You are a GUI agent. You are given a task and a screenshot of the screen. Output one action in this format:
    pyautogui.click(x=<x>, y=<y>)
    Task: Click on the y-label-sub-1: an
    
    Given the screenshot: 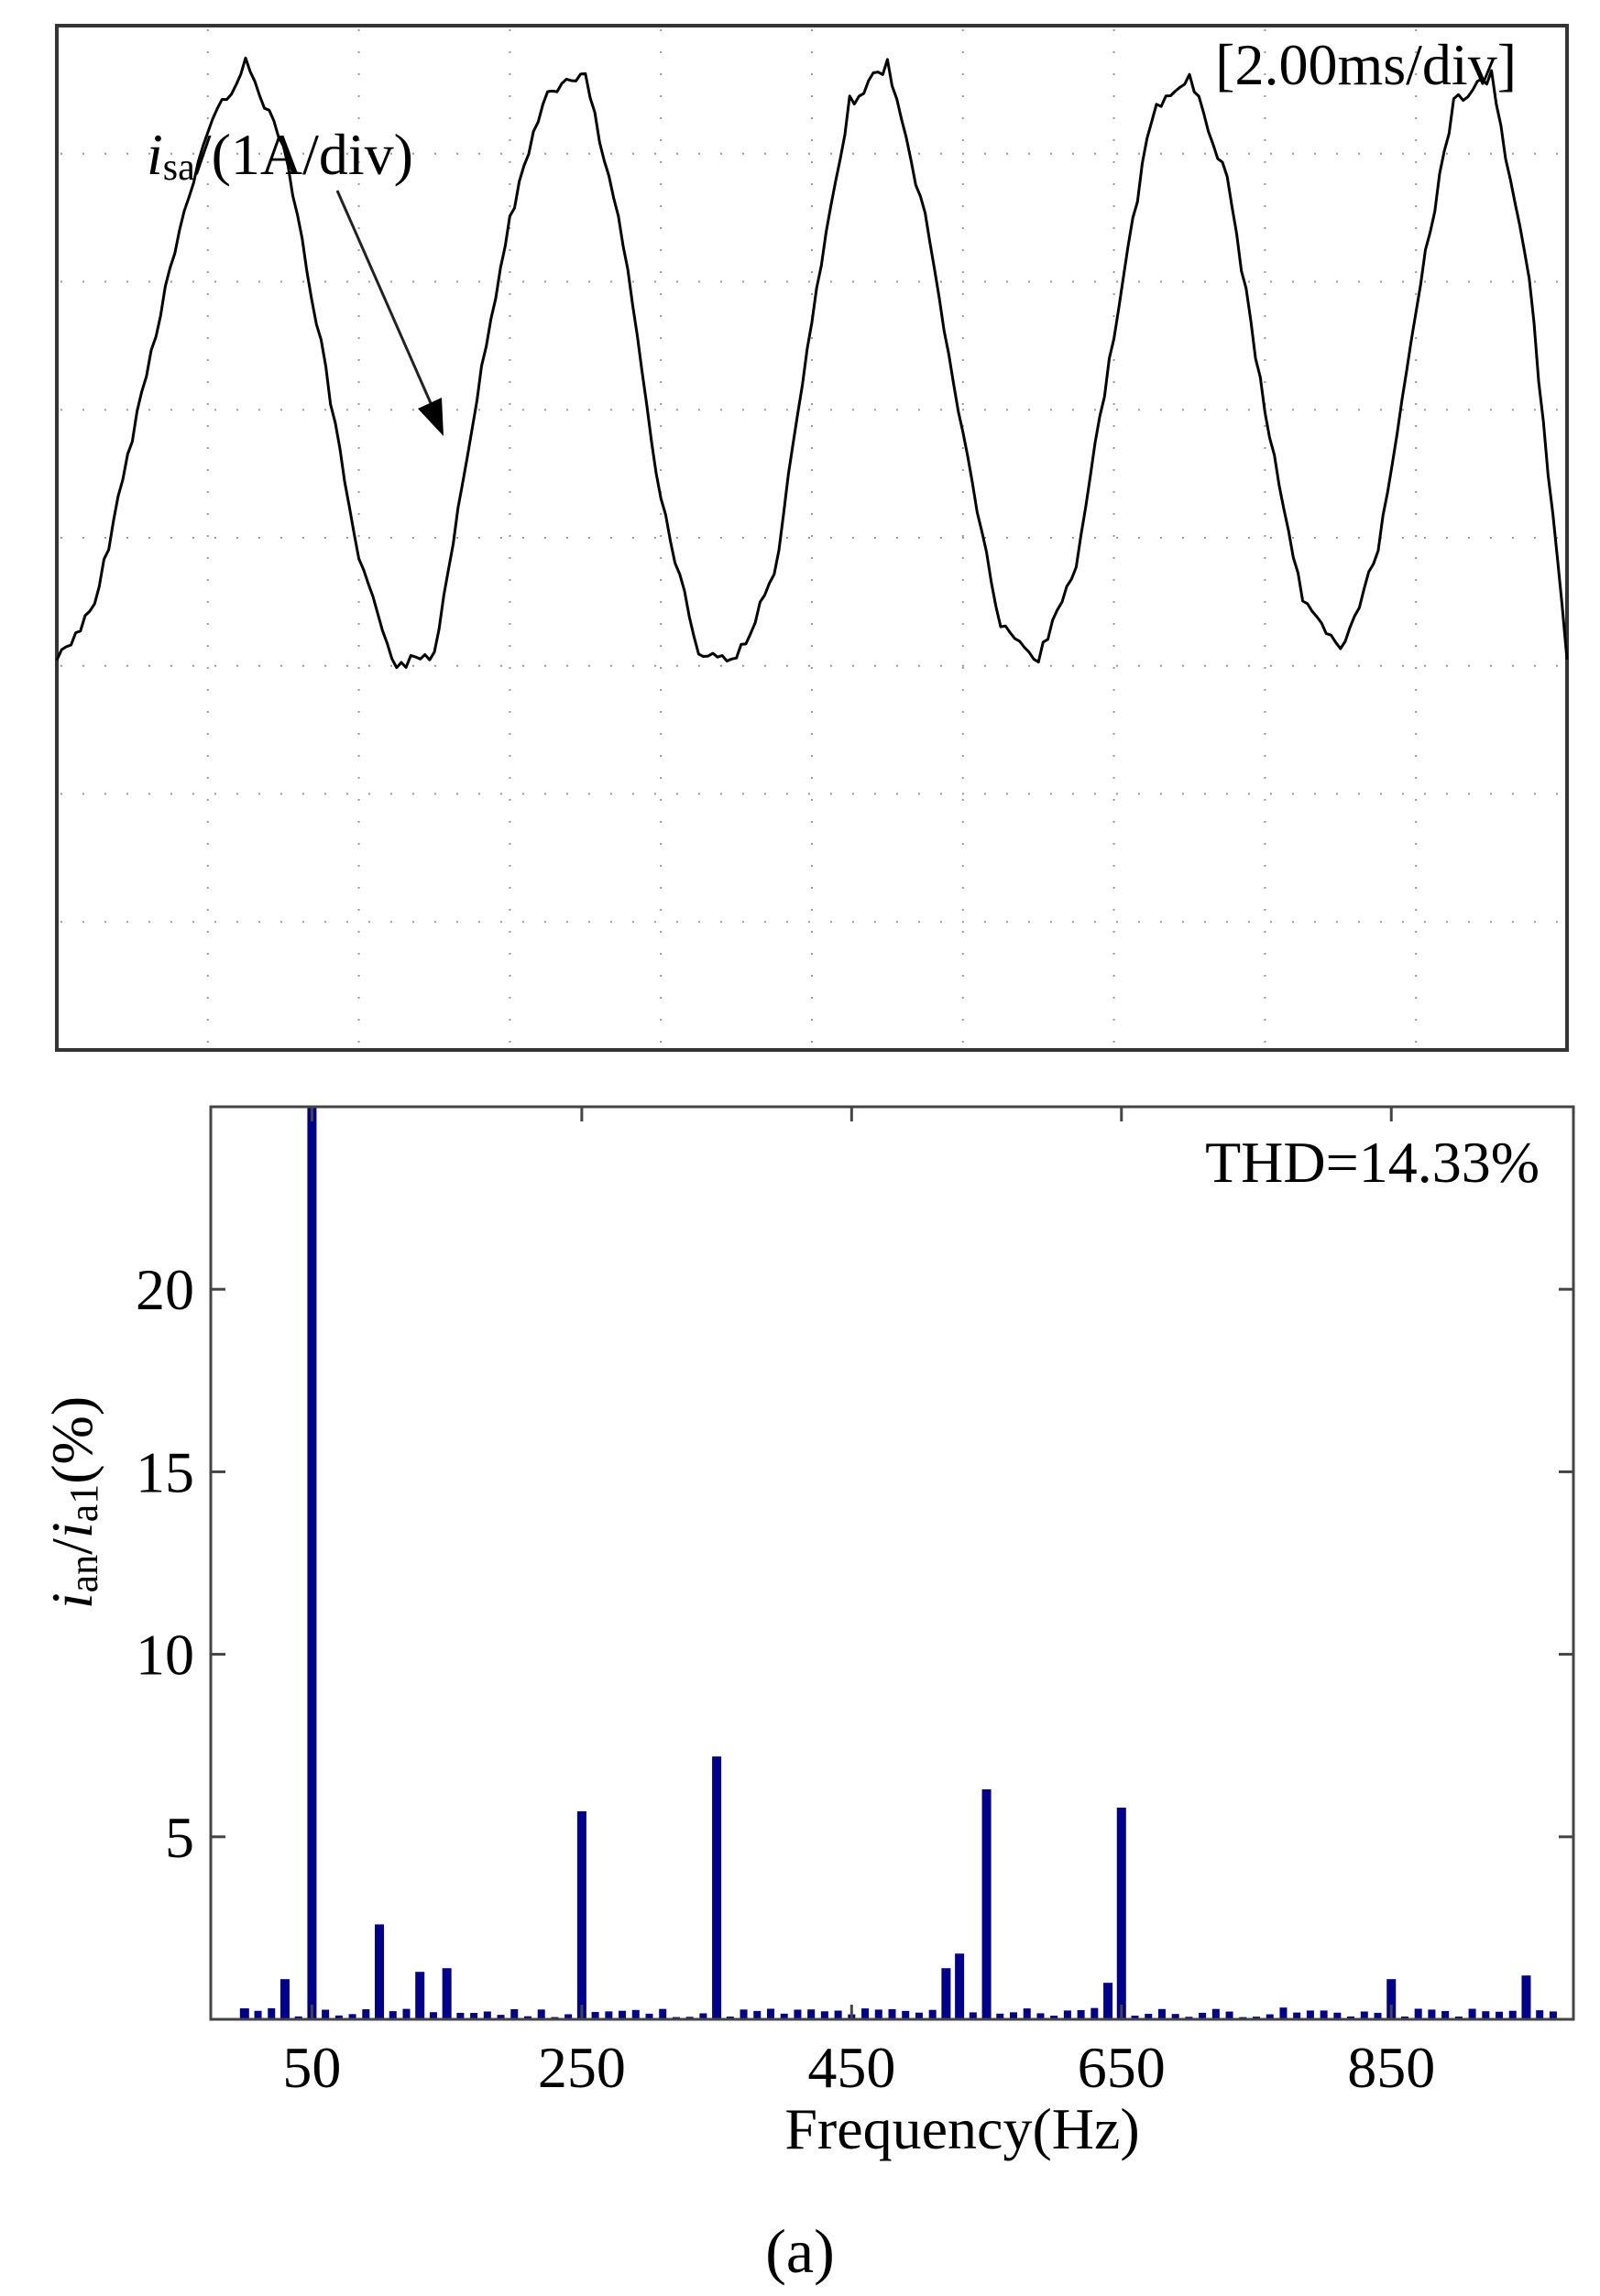 What is the action you would take?
    pyautogui.click(x=83, y=1574)
    